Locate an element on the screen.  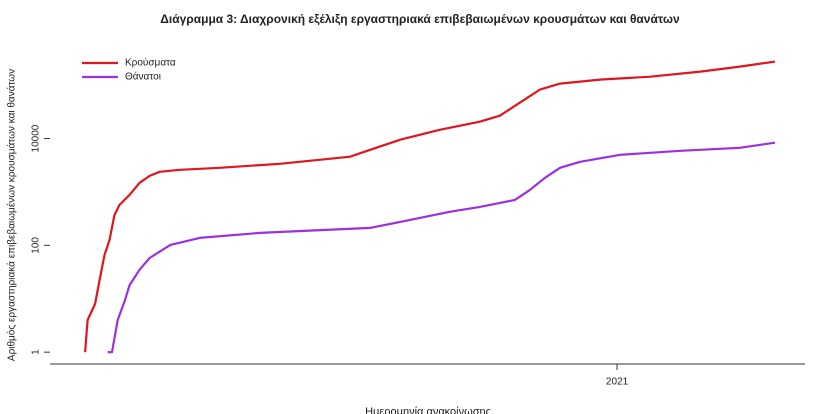
x-tick-label: 2021 is located at coordinates (617, 382).